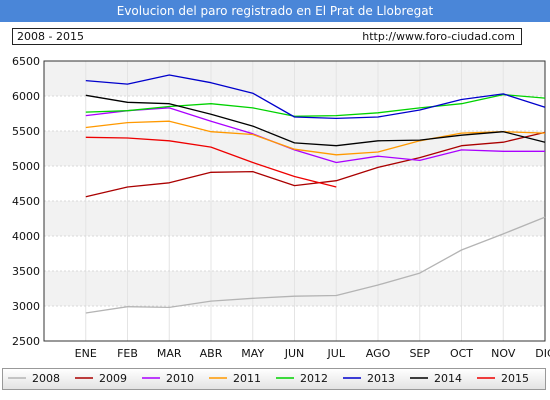  What do you see at coordinates (461, 353) in the screenshot?
I see `x-tick-label: OCT` at bounding box center [461, 353].